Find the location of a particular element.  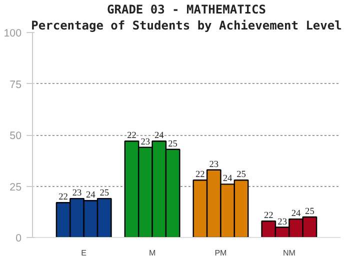

chart-title: GRADE 03 - MATHEMATICS is located at coordinates (186, 9).